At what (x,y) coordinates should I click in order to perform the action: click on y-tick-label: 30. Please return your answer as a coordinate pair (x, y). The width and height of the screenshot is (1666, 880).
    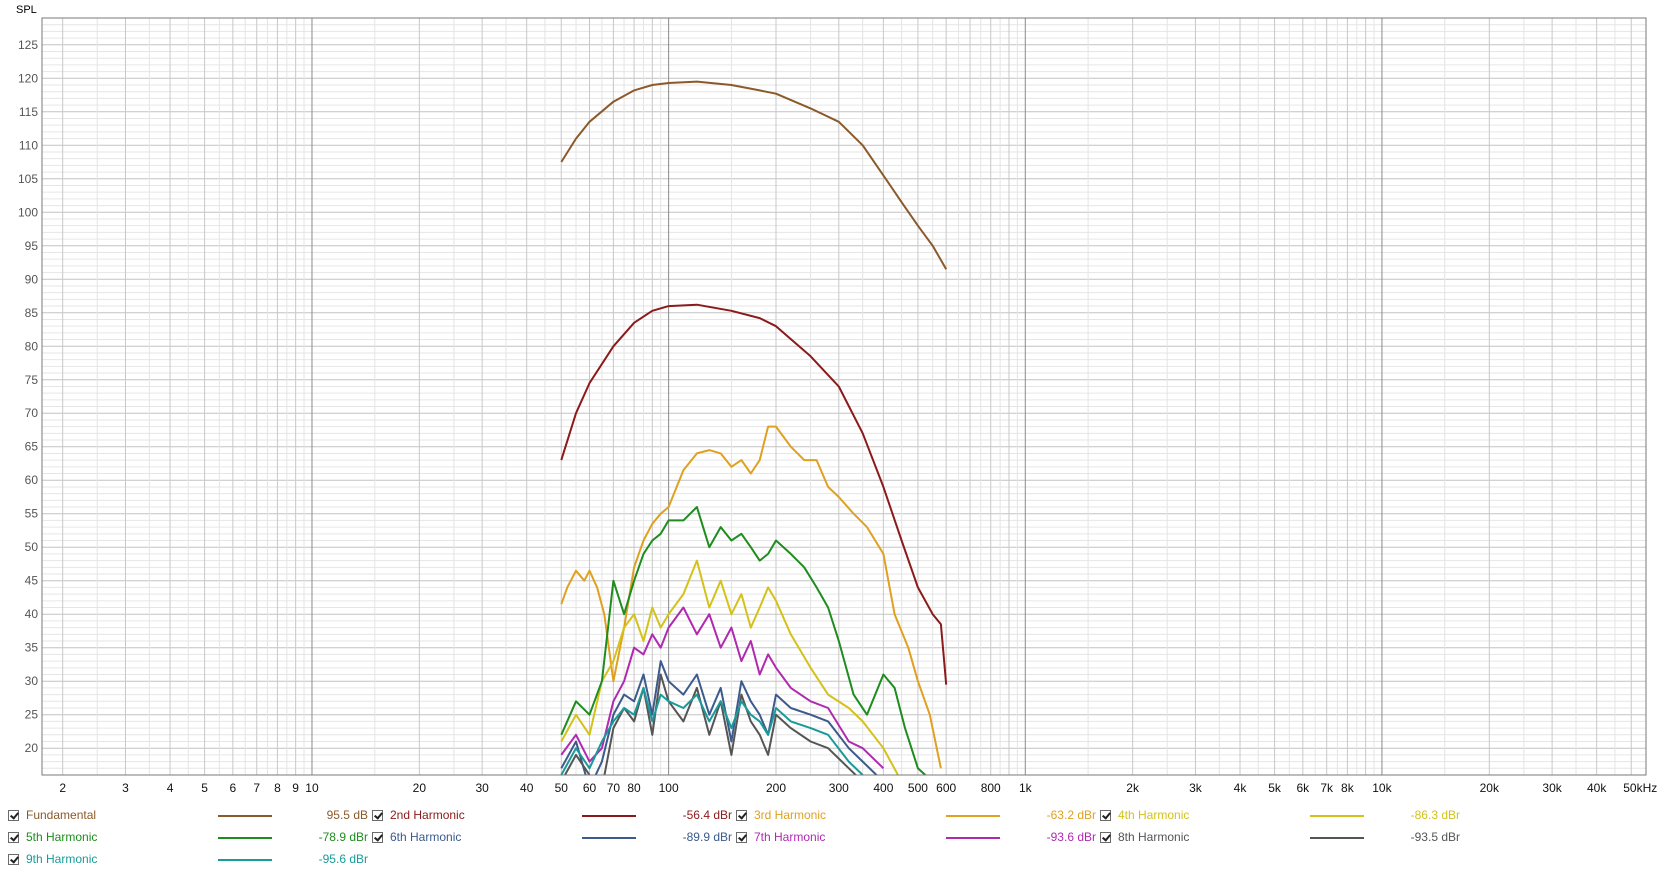
    Looking at the image, I should click on (32, 681).